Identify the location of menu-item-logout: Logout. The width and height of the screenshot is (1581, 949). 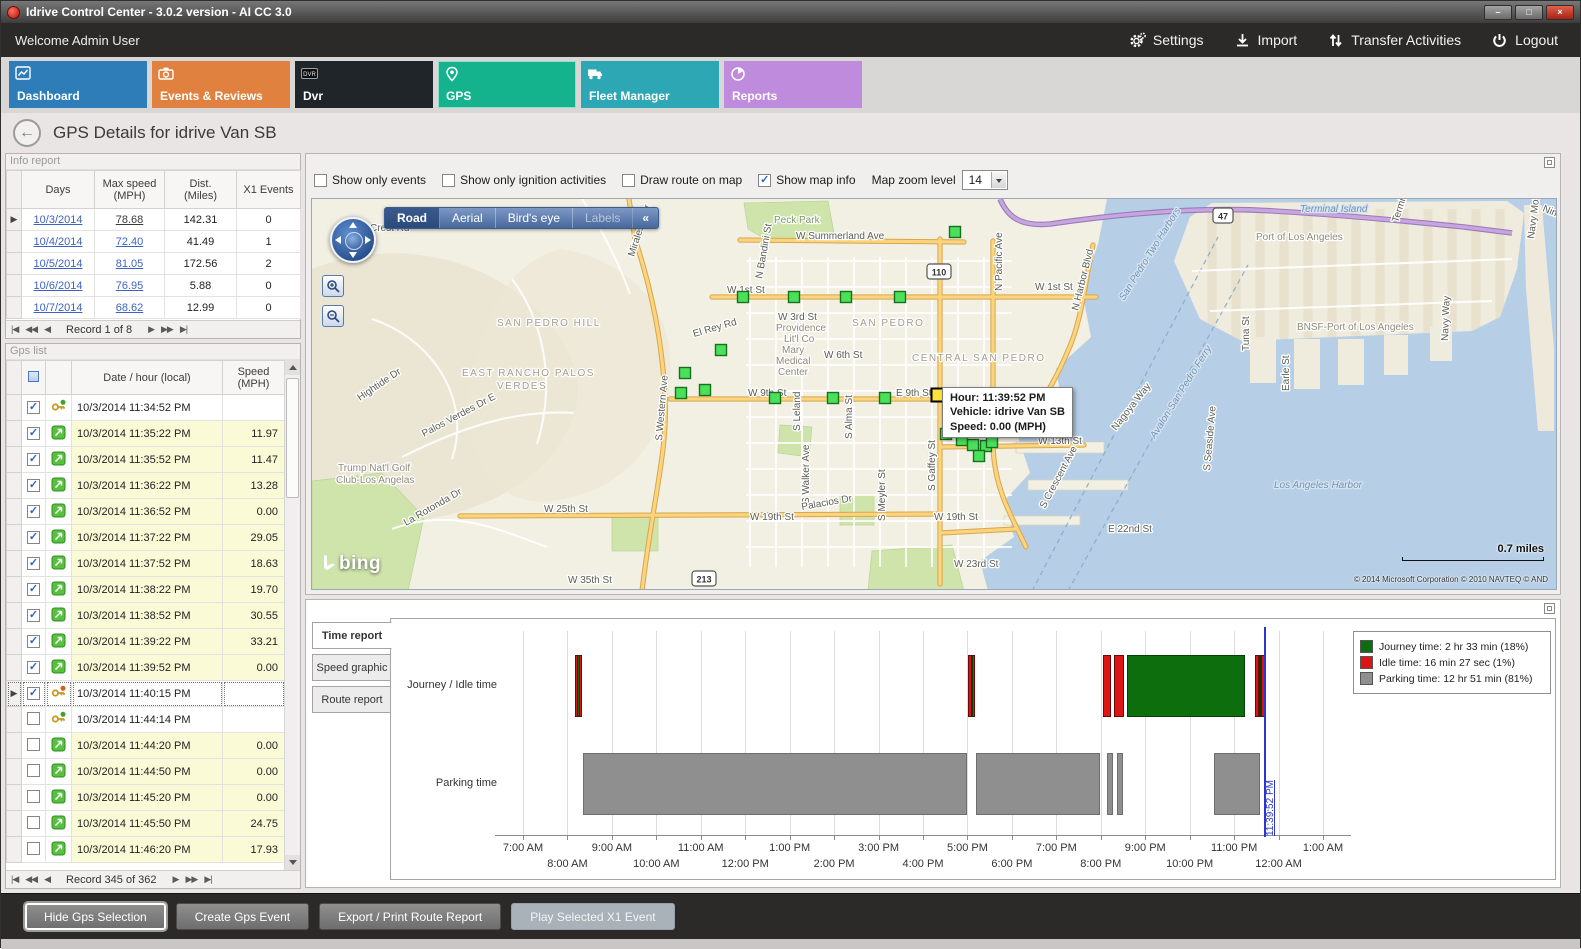
(1524, 40).